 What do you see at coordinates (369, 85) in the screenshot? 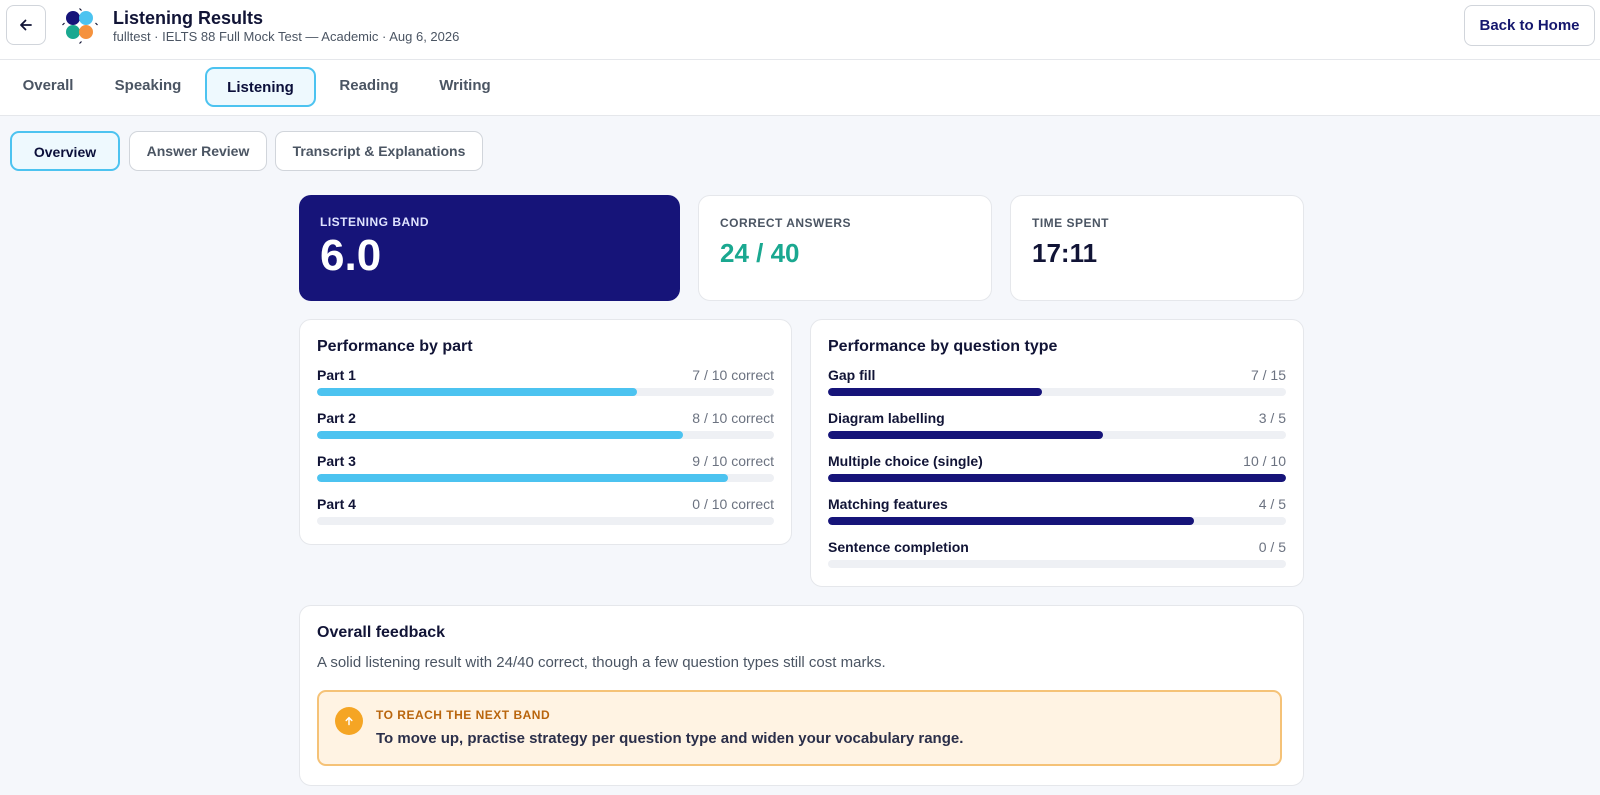
I see `tab-reading: Reading` at bounding box center [369, 85].